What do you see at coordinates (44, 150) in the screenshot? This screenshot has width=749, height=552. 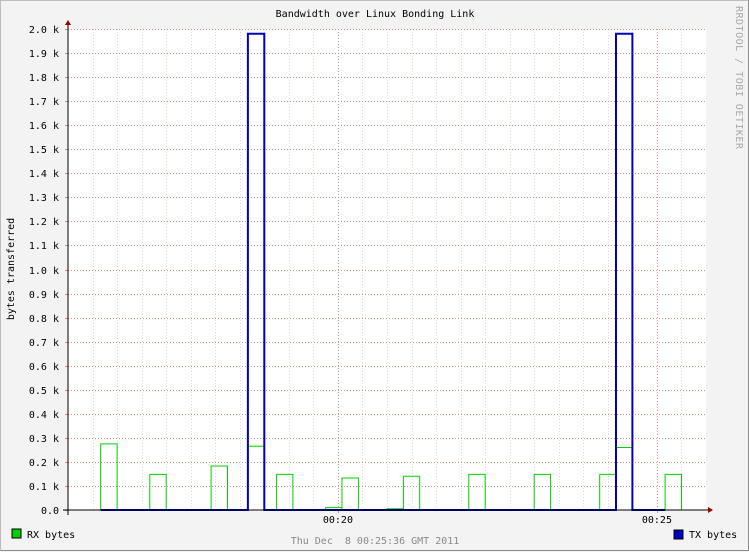 I see `y-tick-label: 1.5 k` at bounding box center [44, 150].